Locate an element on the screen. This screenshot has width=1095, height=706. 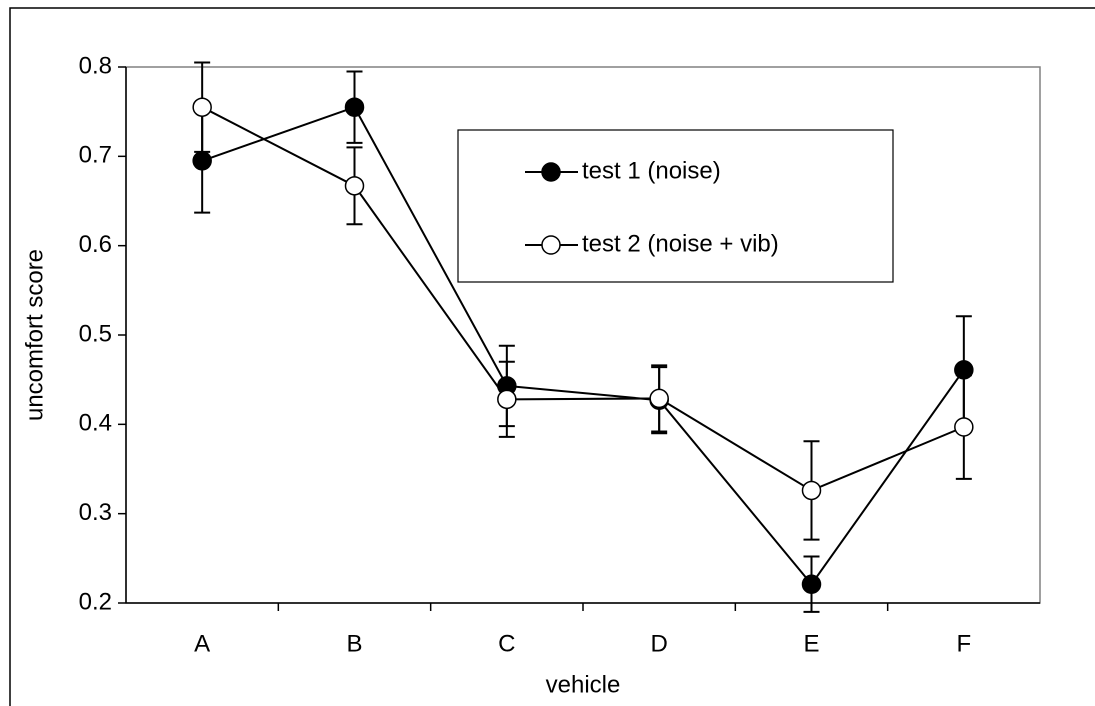
x-tick-label: A is located at coordinates (202, 643).